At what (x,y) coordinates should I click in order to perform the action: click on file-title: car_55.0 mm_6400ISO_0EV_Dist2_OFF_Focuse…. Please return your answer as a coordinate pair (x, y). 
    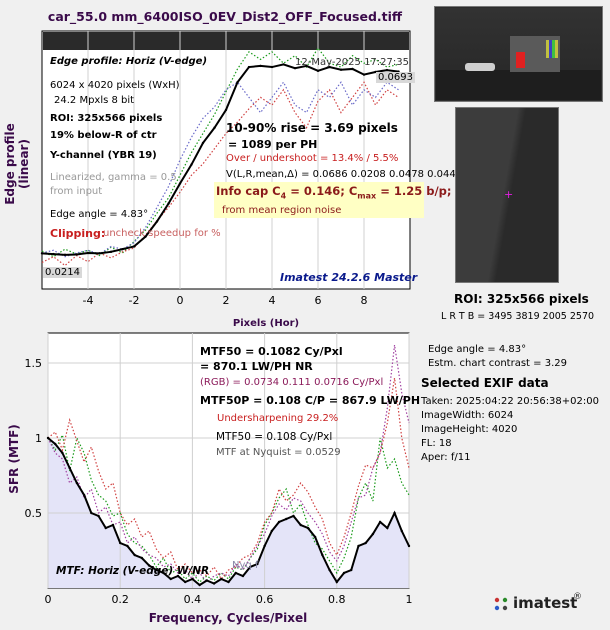
    Looking at the image, I should click on (225, 16).